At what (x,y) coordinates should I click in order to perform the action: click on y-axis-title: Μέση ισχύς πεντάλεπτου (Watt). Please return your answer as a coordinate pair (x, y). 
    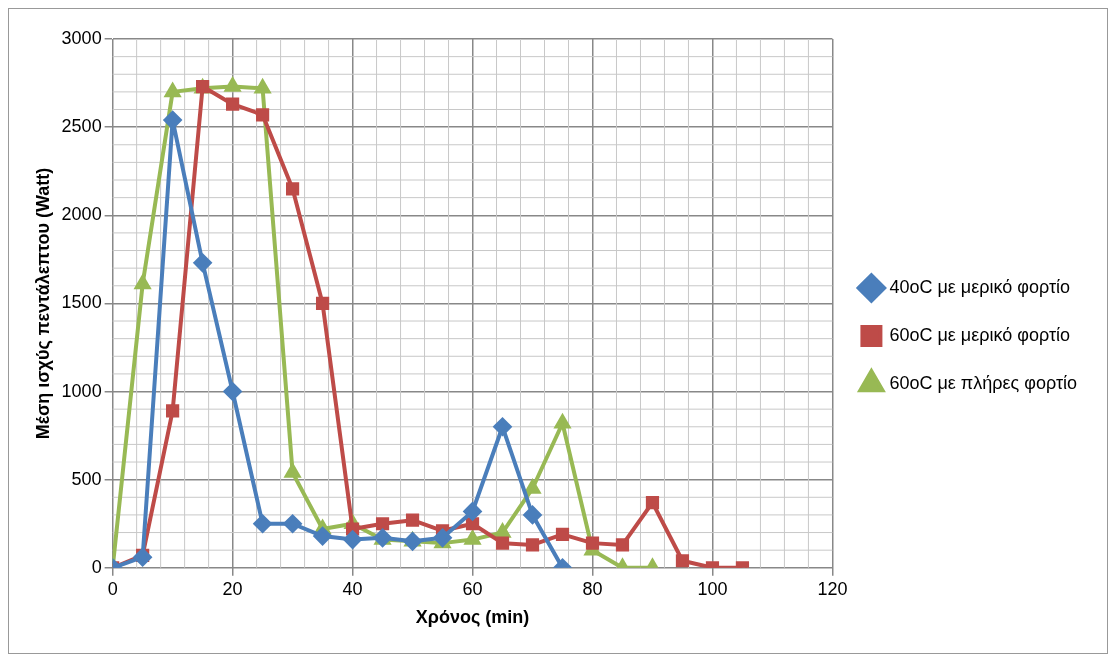
    Looking at the image, I should click on (42, 303).